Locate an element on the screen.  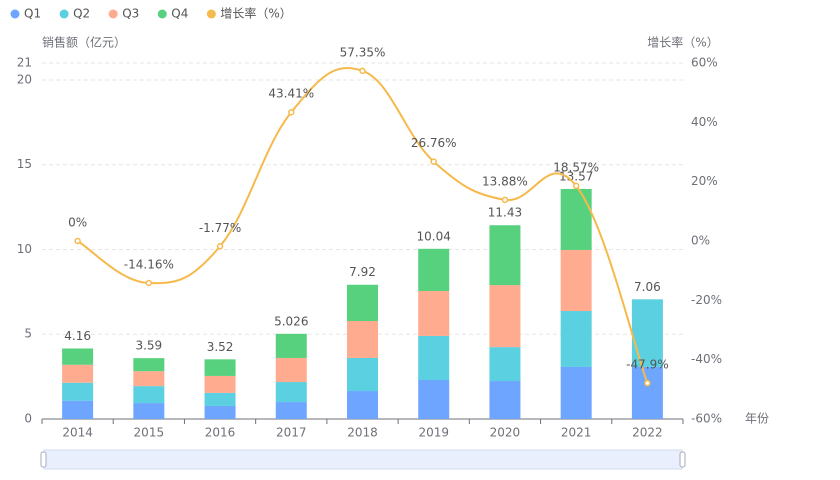
growth-label: 13.88% is located at coordinates (505, 181).